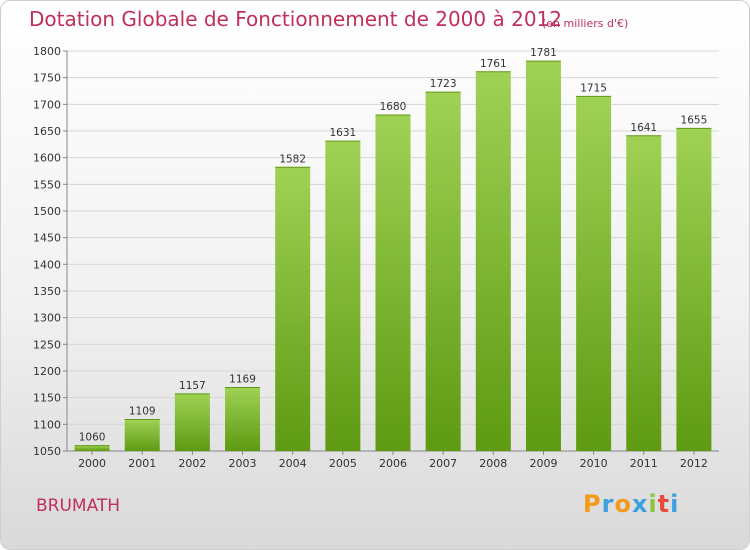  What do you see at coordinates (293, 463) in the screenshot?
I see `x-tick-label-2004: 2004` at bounding box center [293, 463].